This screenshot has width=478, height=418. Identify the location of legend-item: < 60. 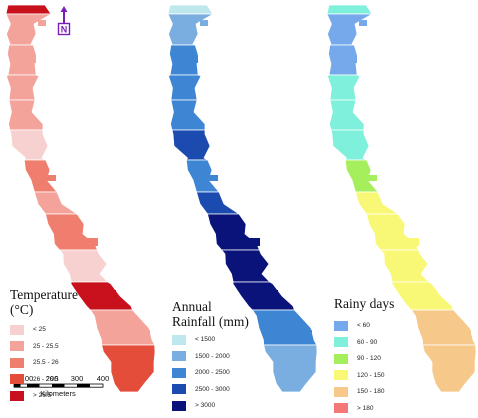
(364, 325).